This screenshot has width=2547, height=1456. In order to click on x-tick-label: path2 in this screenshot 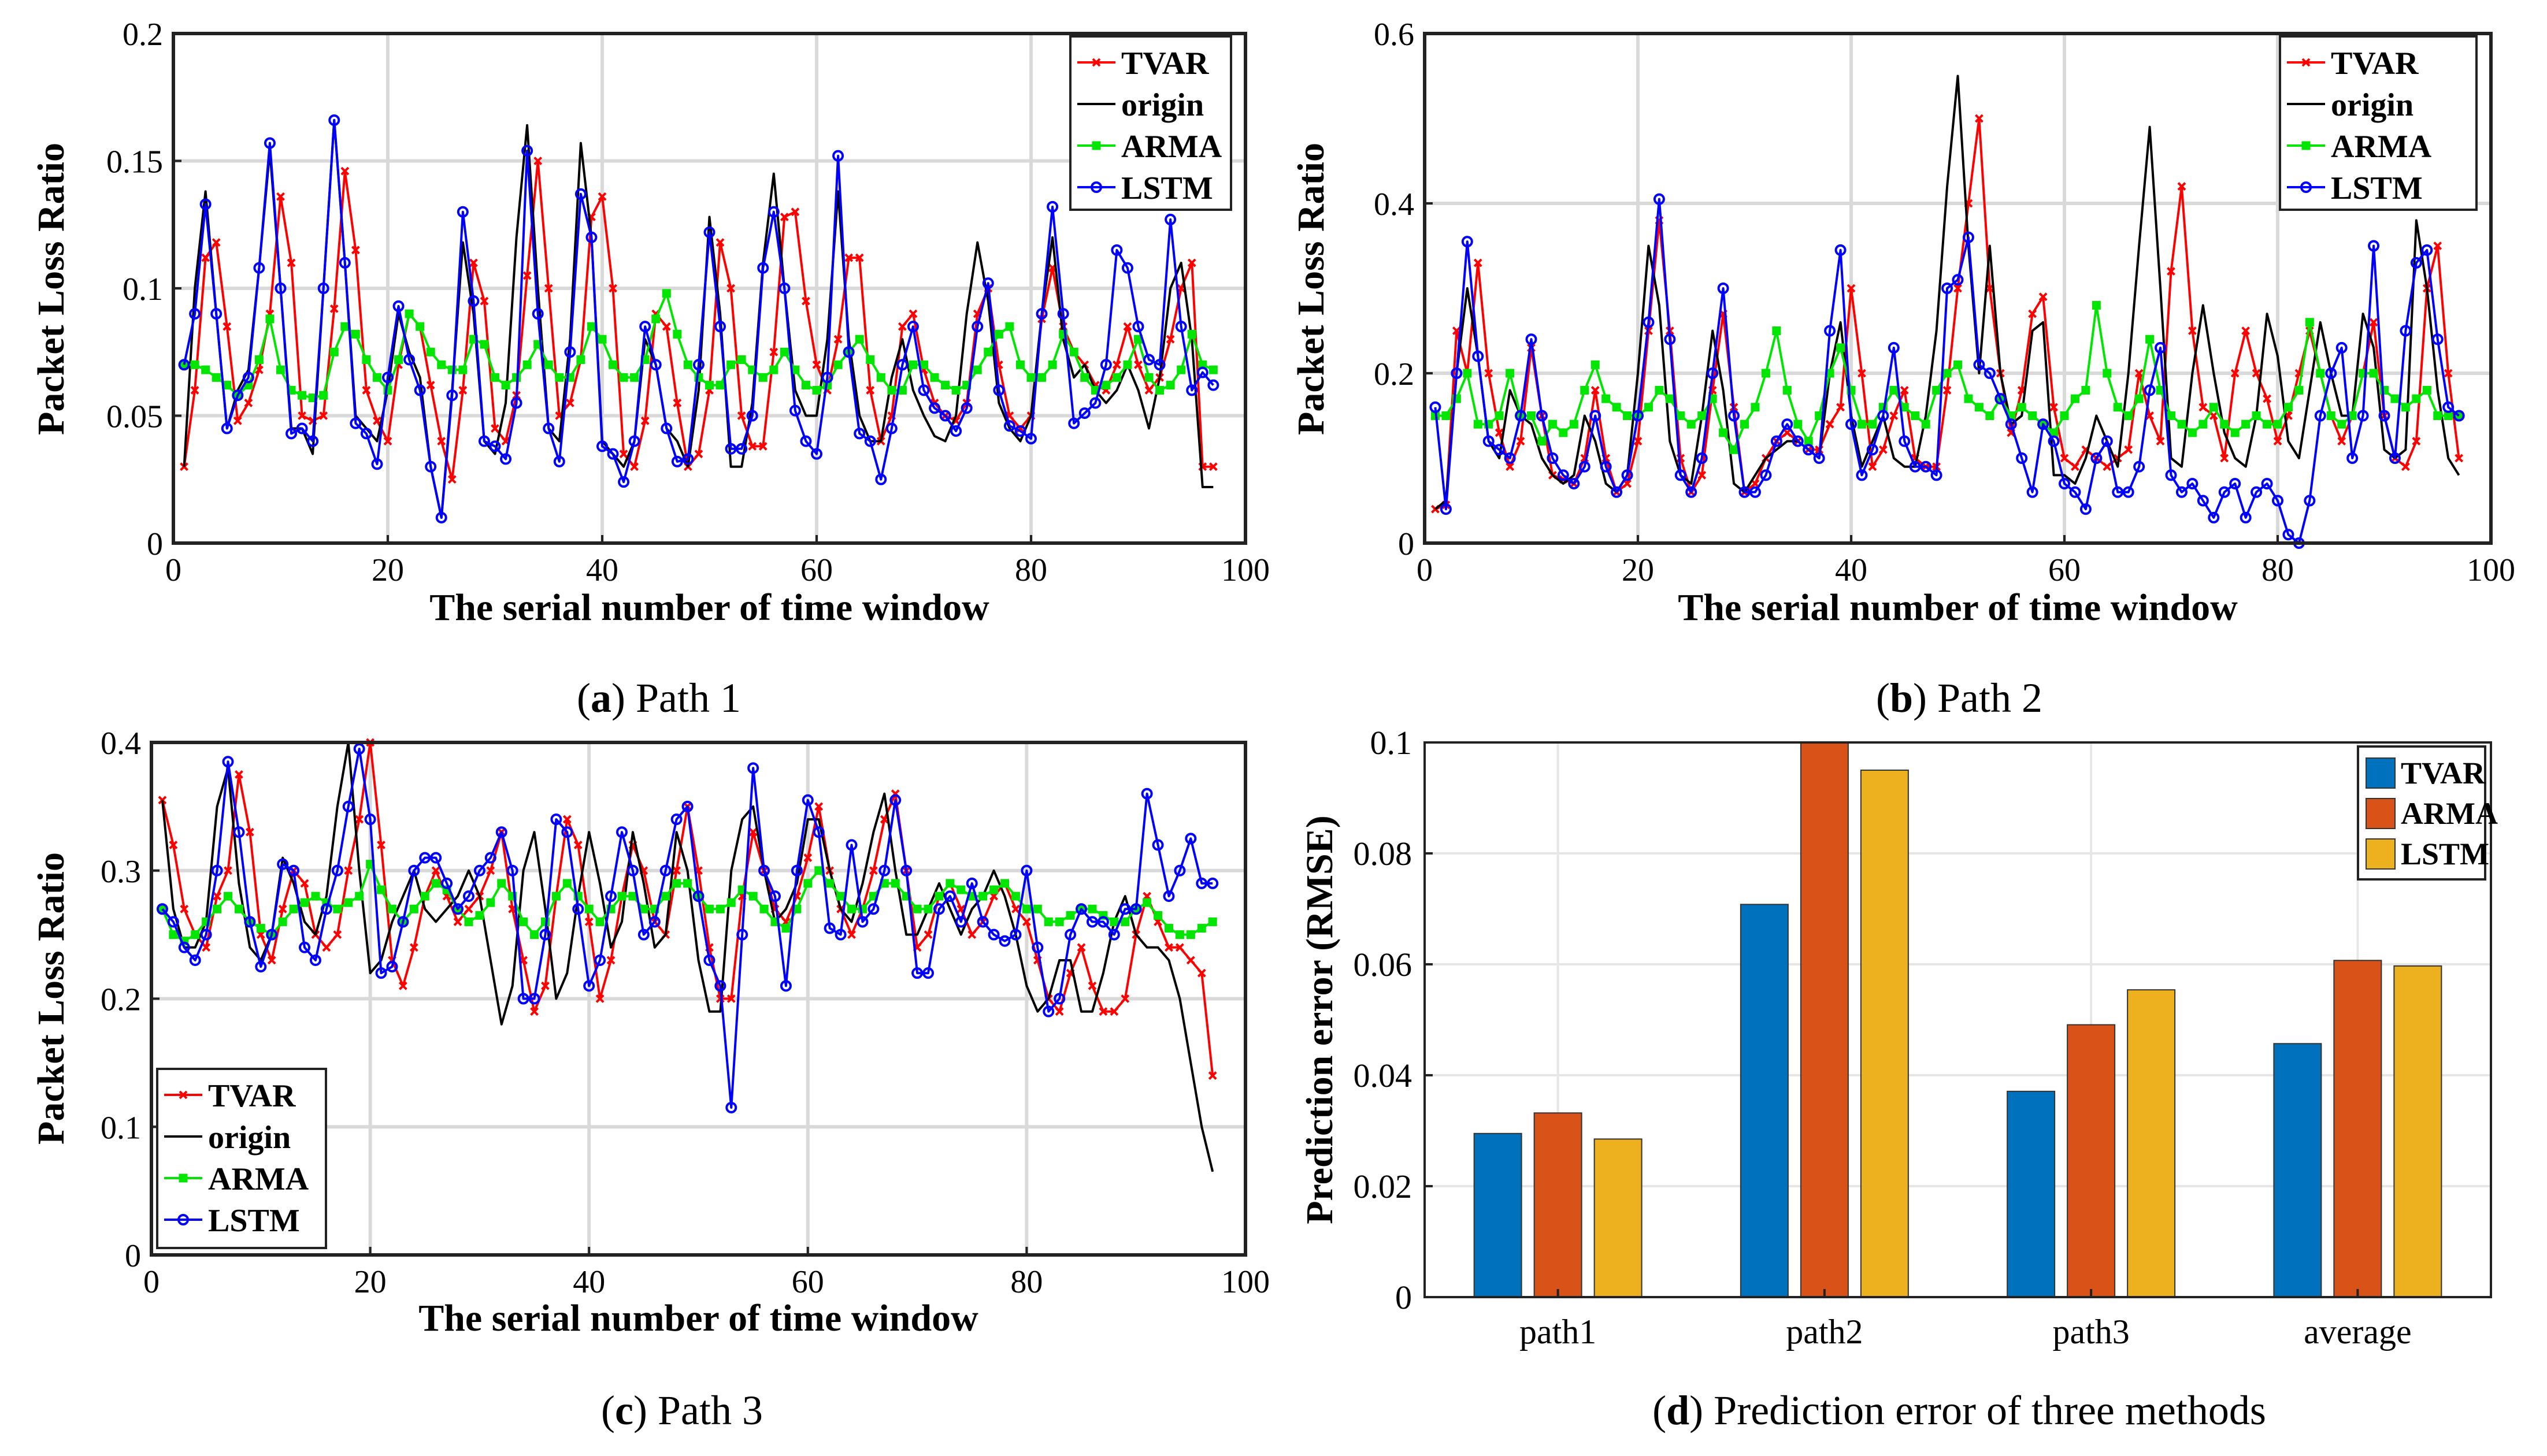, I will do `click(1824, 1332)`.